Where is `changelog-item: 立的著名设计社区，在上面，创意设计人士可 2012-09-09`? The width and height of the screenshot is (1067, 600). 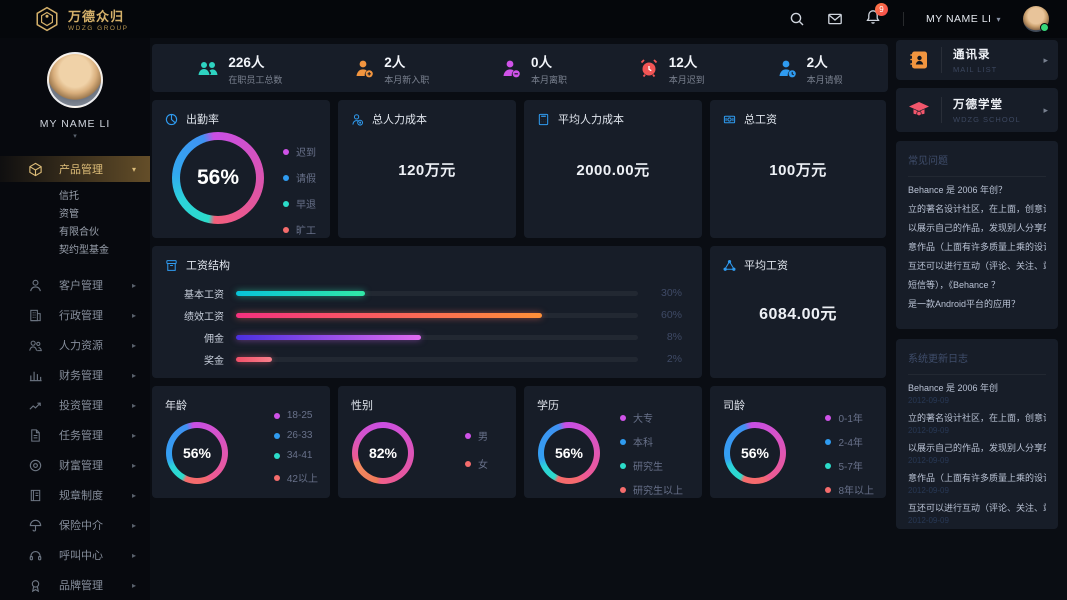 changelog-item: 立的著名设计社区，在上面，创意设计人士可 2012-09-09 is located at coordinates (977, 423).